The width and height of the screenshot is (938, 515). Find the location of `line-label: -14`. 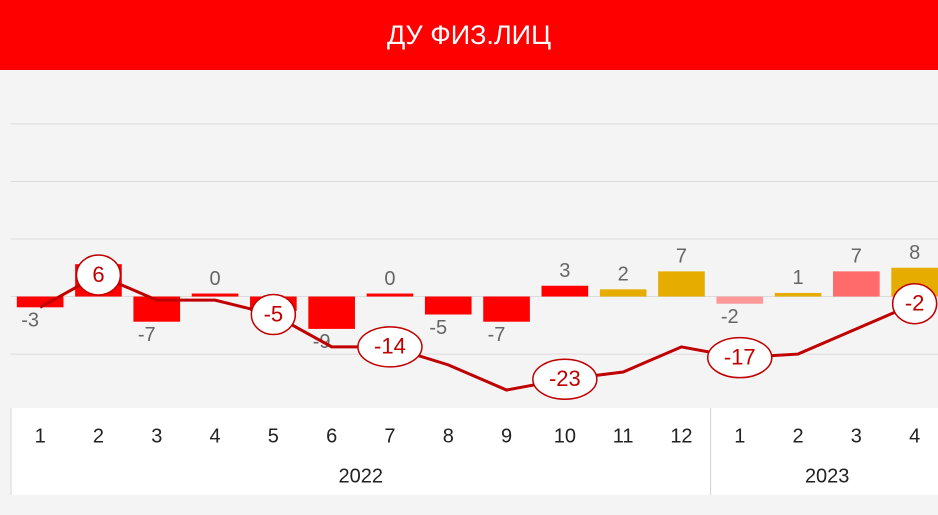

line-label: -14 is located at coordinates (390, 346).